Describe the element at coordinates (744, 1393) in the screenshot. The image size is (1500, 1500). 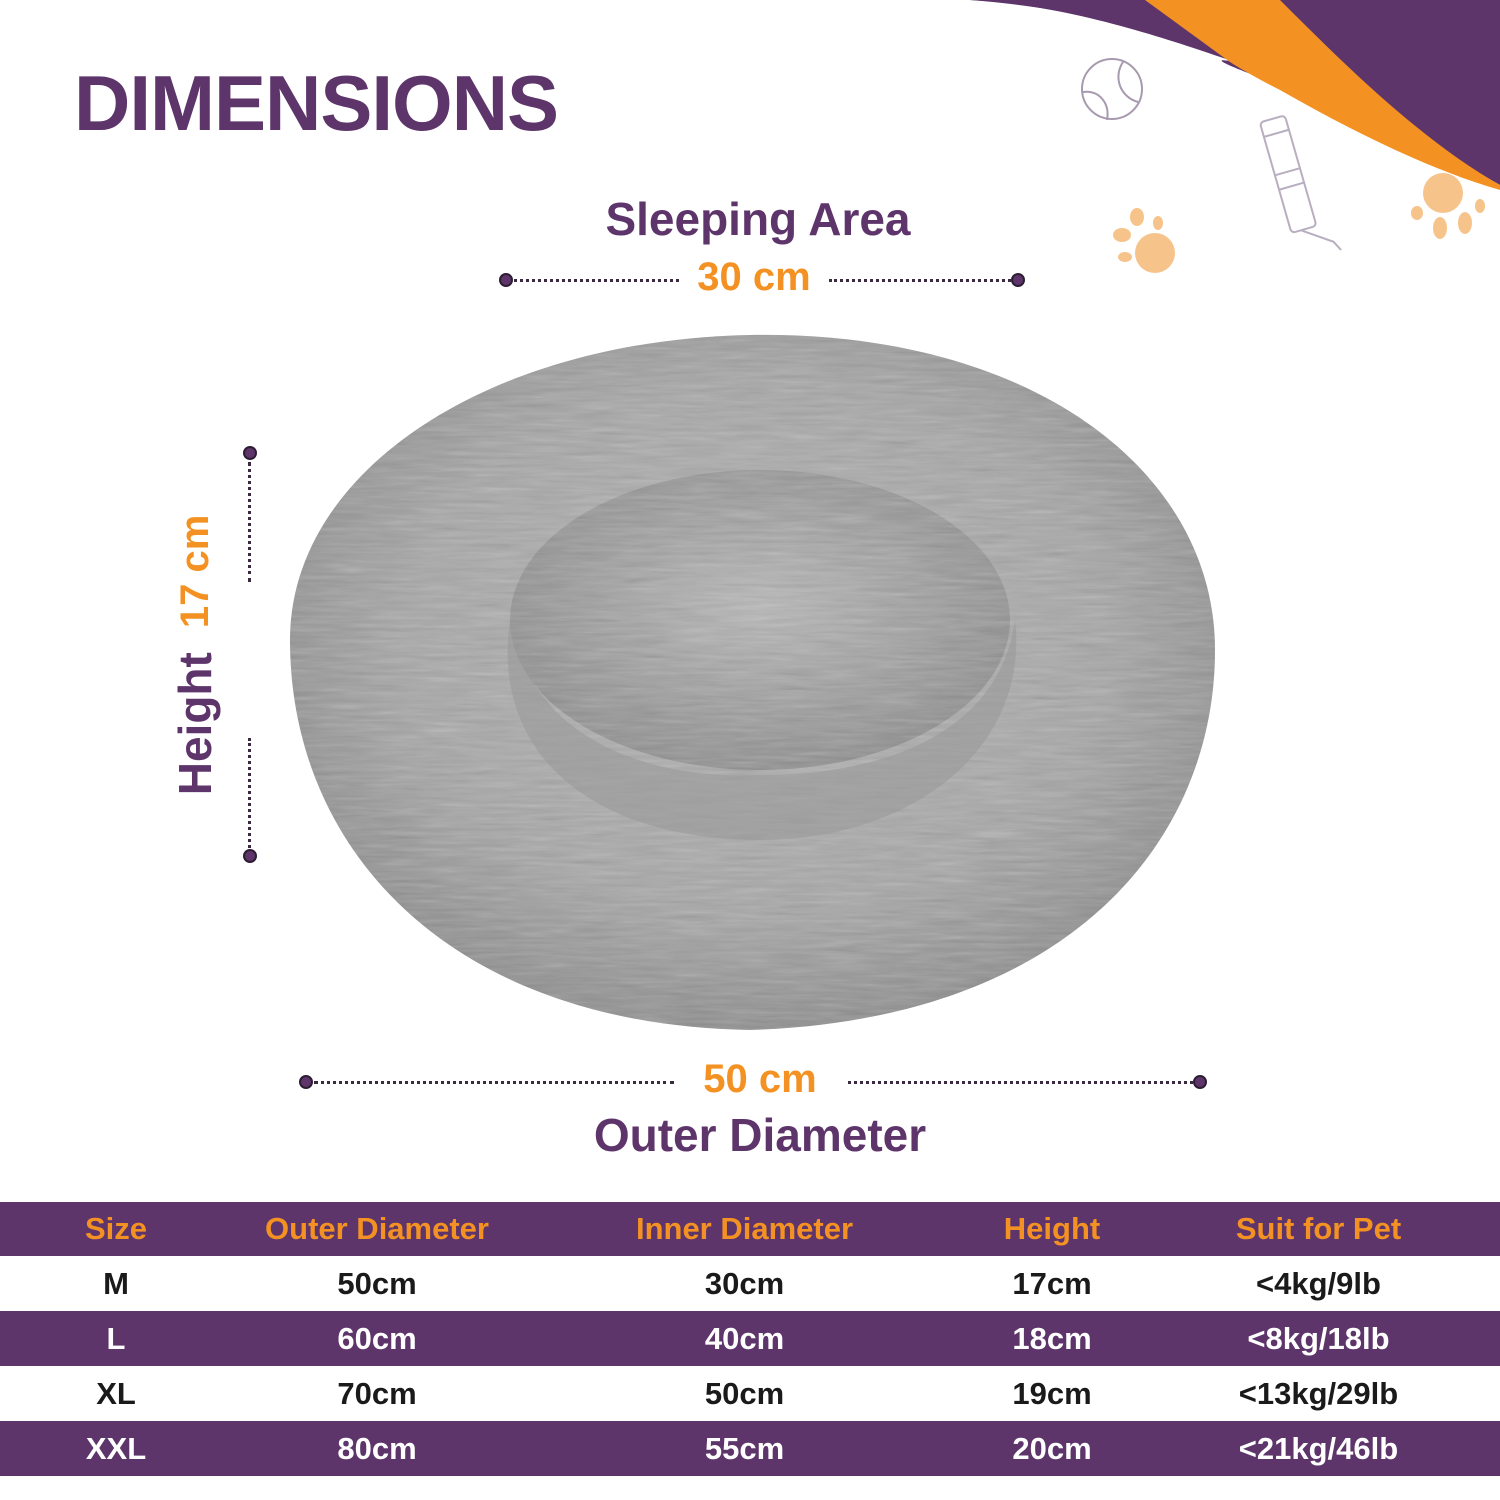
I see `cell-inner-diameter: 50cm` at that location.